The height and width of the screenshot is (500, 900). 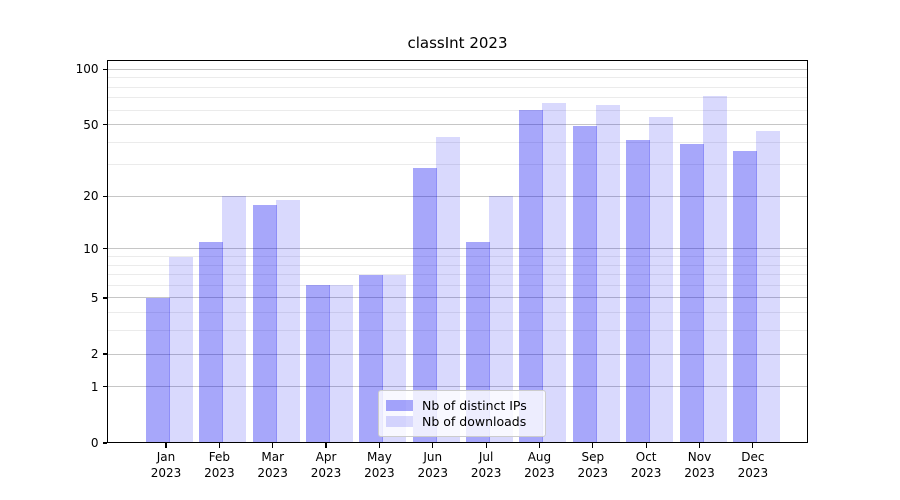 I want to click on x-tick-label: Jul 2023, so click(x=486, y=465).